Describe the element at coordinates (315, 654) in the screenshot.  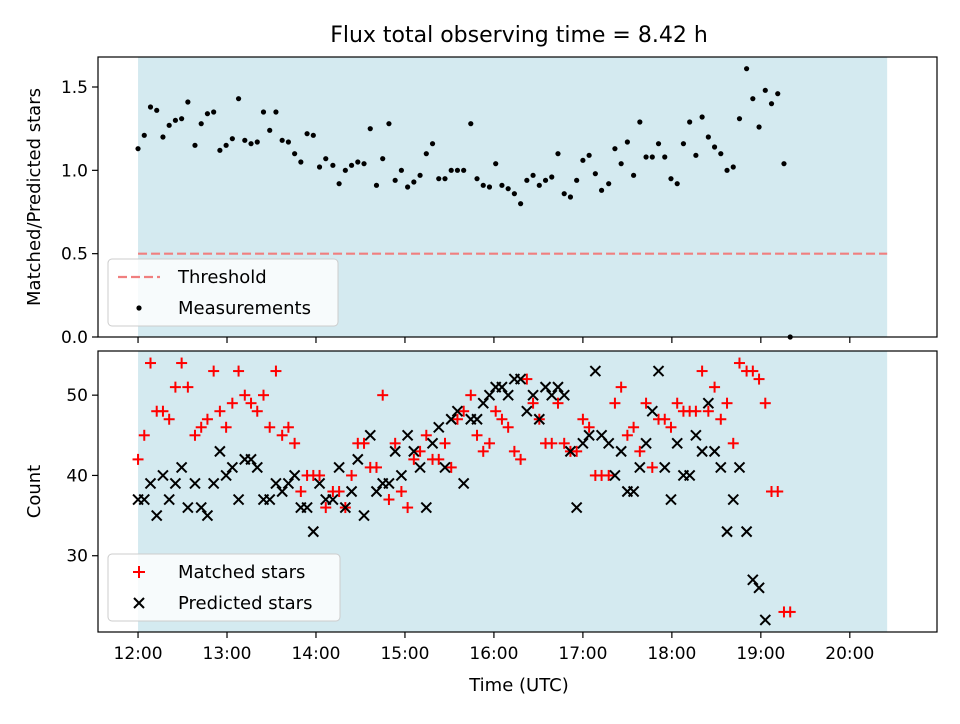
I see `x-tick-label: 14:00` at that location.